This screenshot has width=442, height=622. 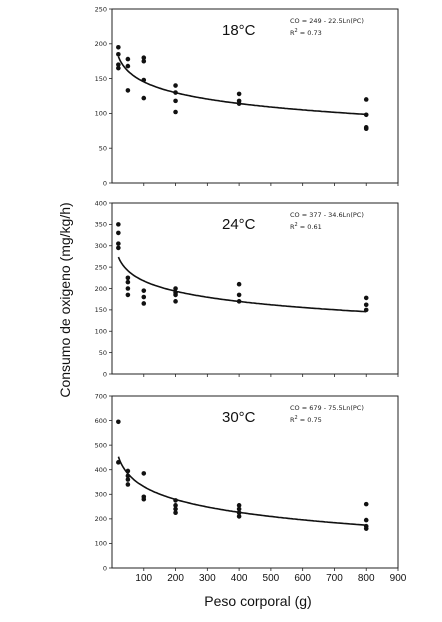 What do you see at coordinates (101, 225) in the screenshot?
I see `y-tick-label: 350` at bounding box center [101, 225].